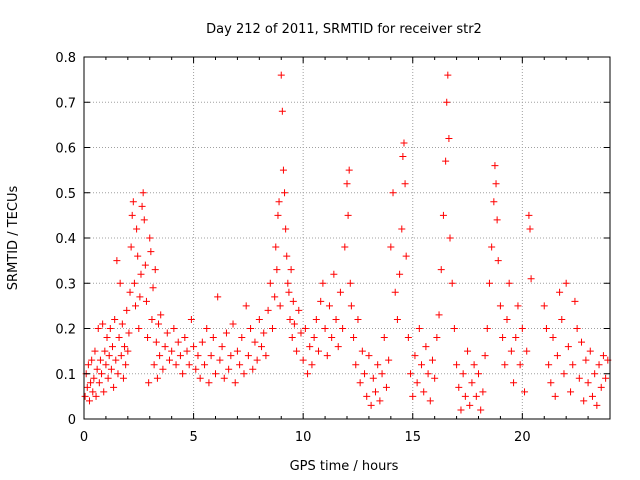 Image resolution: width=640 pixels, height=480 pixels. What do you see at coordinates (344, 466) in the screenshot?
I see `x-axis-label: GPS time / hours` at bounding box center [344, 466].